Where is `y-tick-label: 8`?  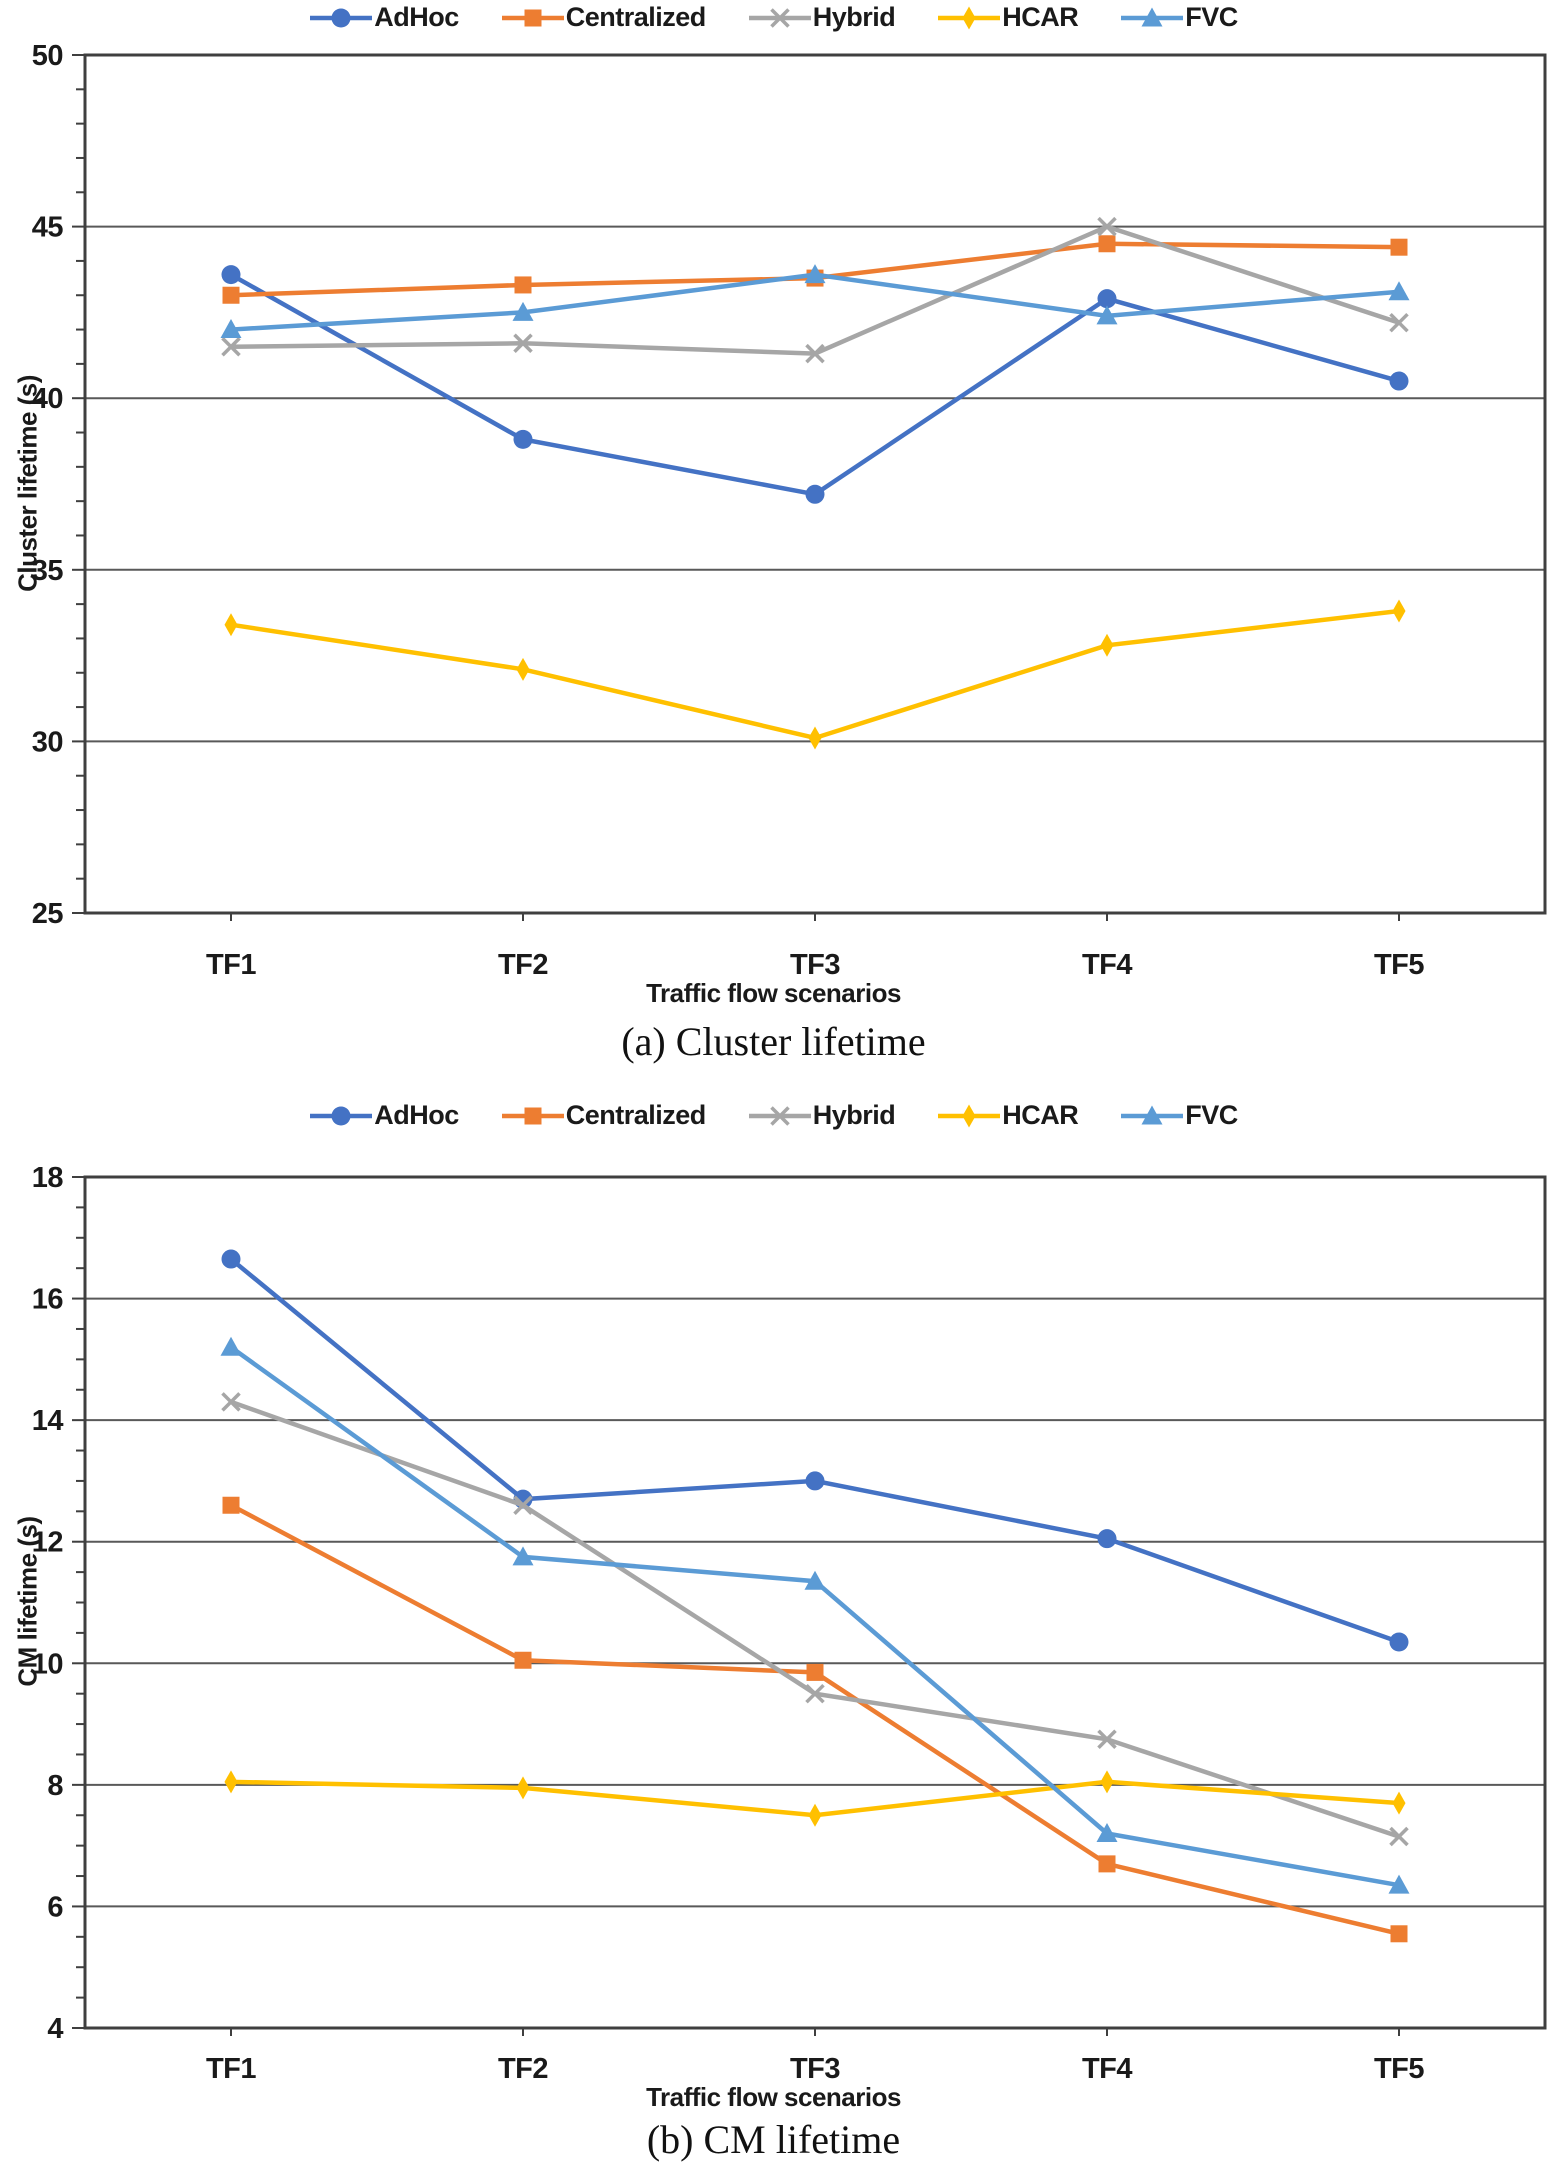
y-tick-label: 8 is located at coordinates (55, 1786).